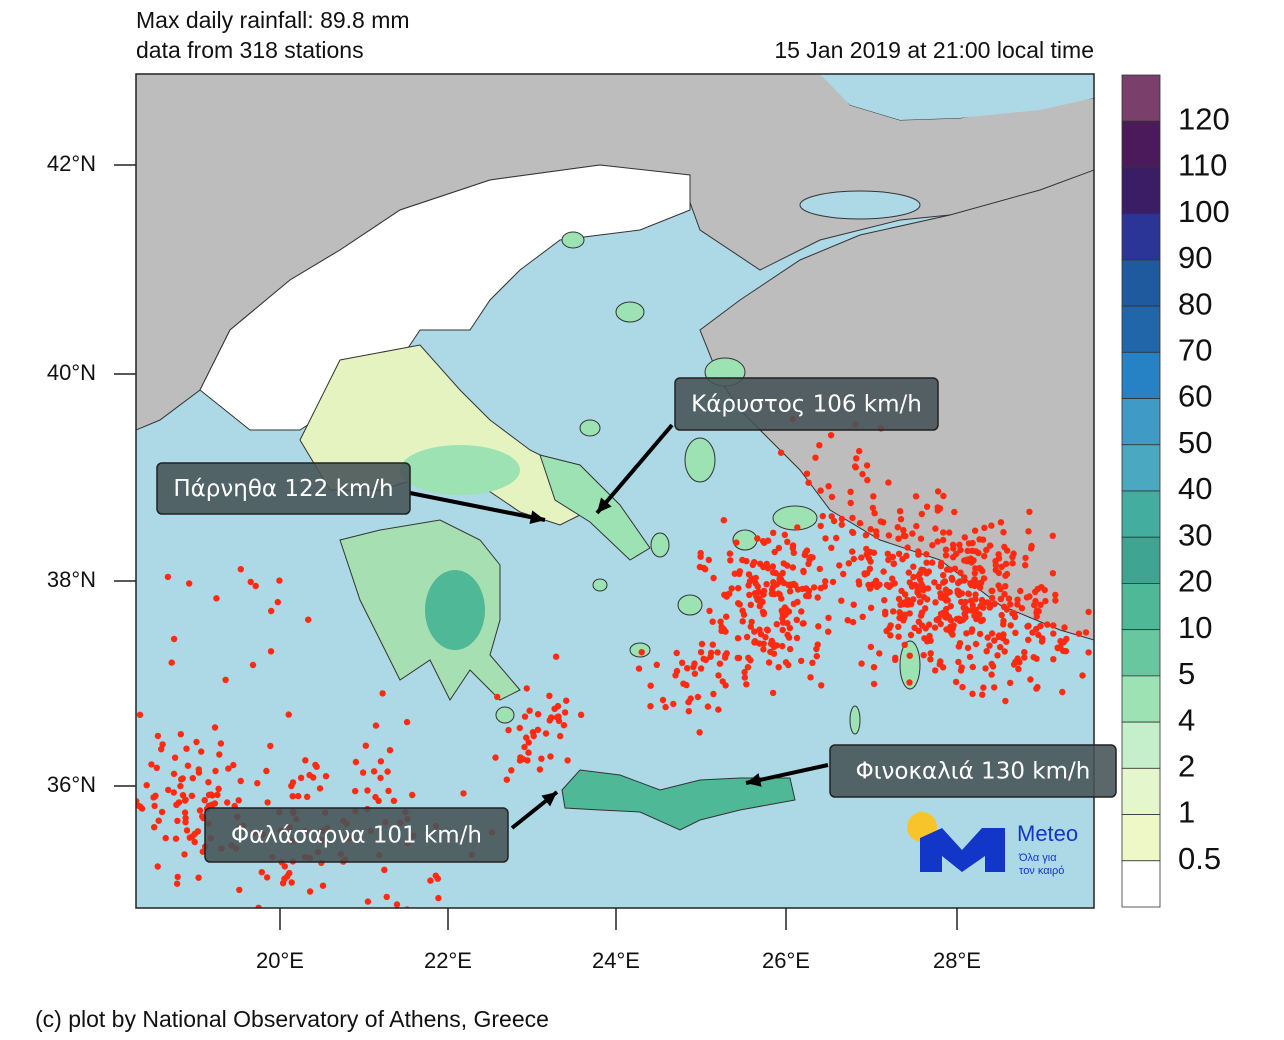 The height and width of the screenshot is (1040, 1284). Describe the element at coordinates (1047, 833) in the screenshot. I see `logo-name: Meteo` at that location.